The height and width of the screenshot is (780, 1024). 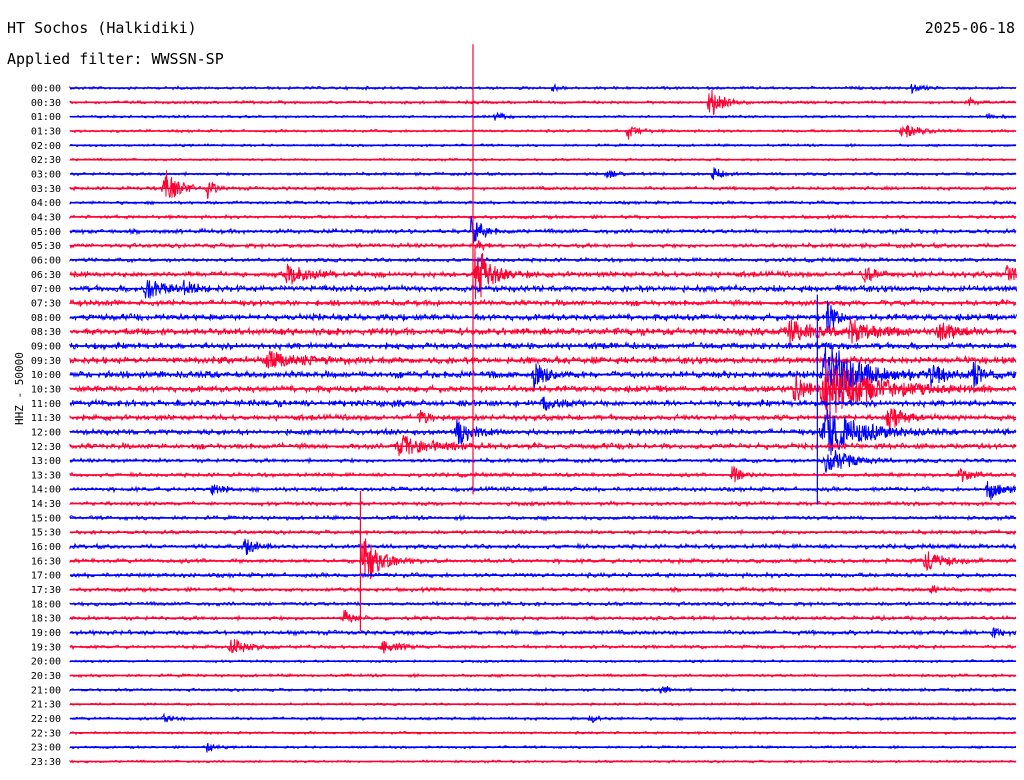 I want to click on record-date: 2025-06-18, so click(x=969, y=28).